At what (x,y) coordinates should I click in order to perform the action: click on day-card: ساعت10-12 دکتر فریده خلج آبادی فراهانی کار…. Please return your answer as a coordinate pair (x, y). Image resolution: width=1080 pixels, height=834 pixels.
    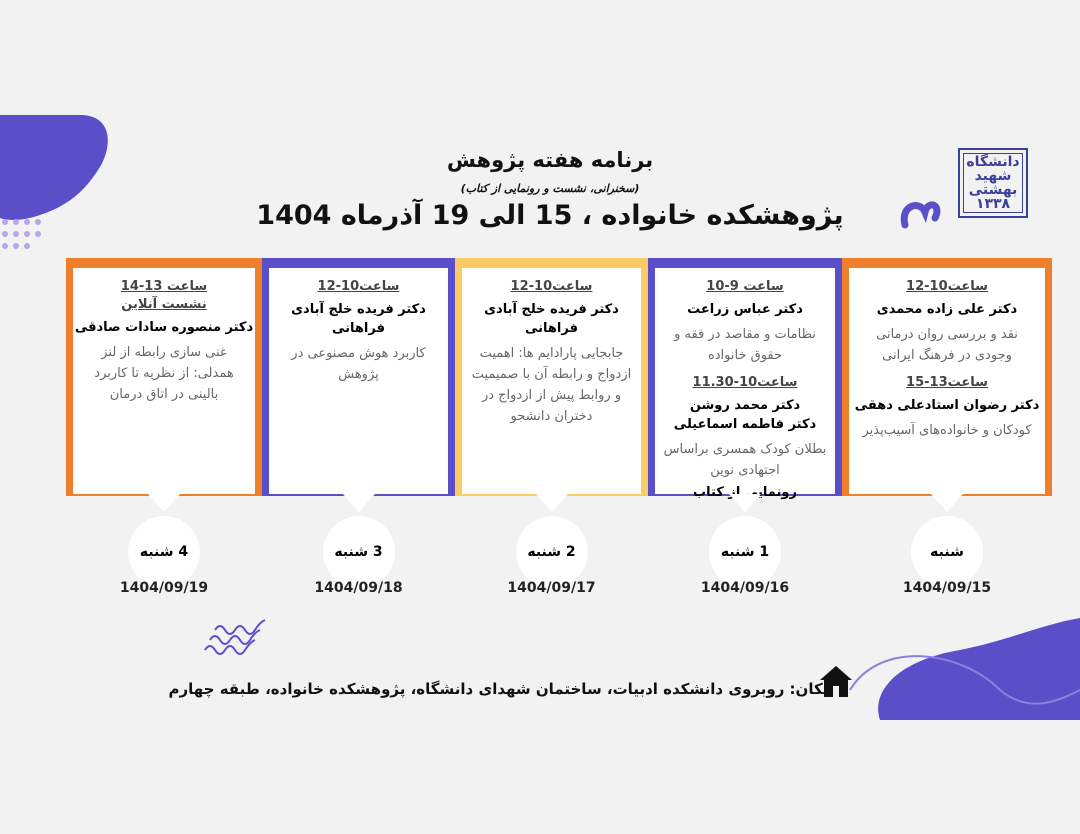
    Looking at the image, I should click on (358, 381).